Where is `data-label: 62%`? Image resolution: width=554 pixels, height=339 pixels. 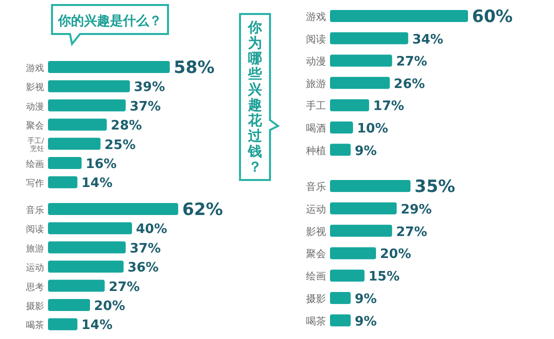 data-label: 62% is located at coordinates (202, 210).